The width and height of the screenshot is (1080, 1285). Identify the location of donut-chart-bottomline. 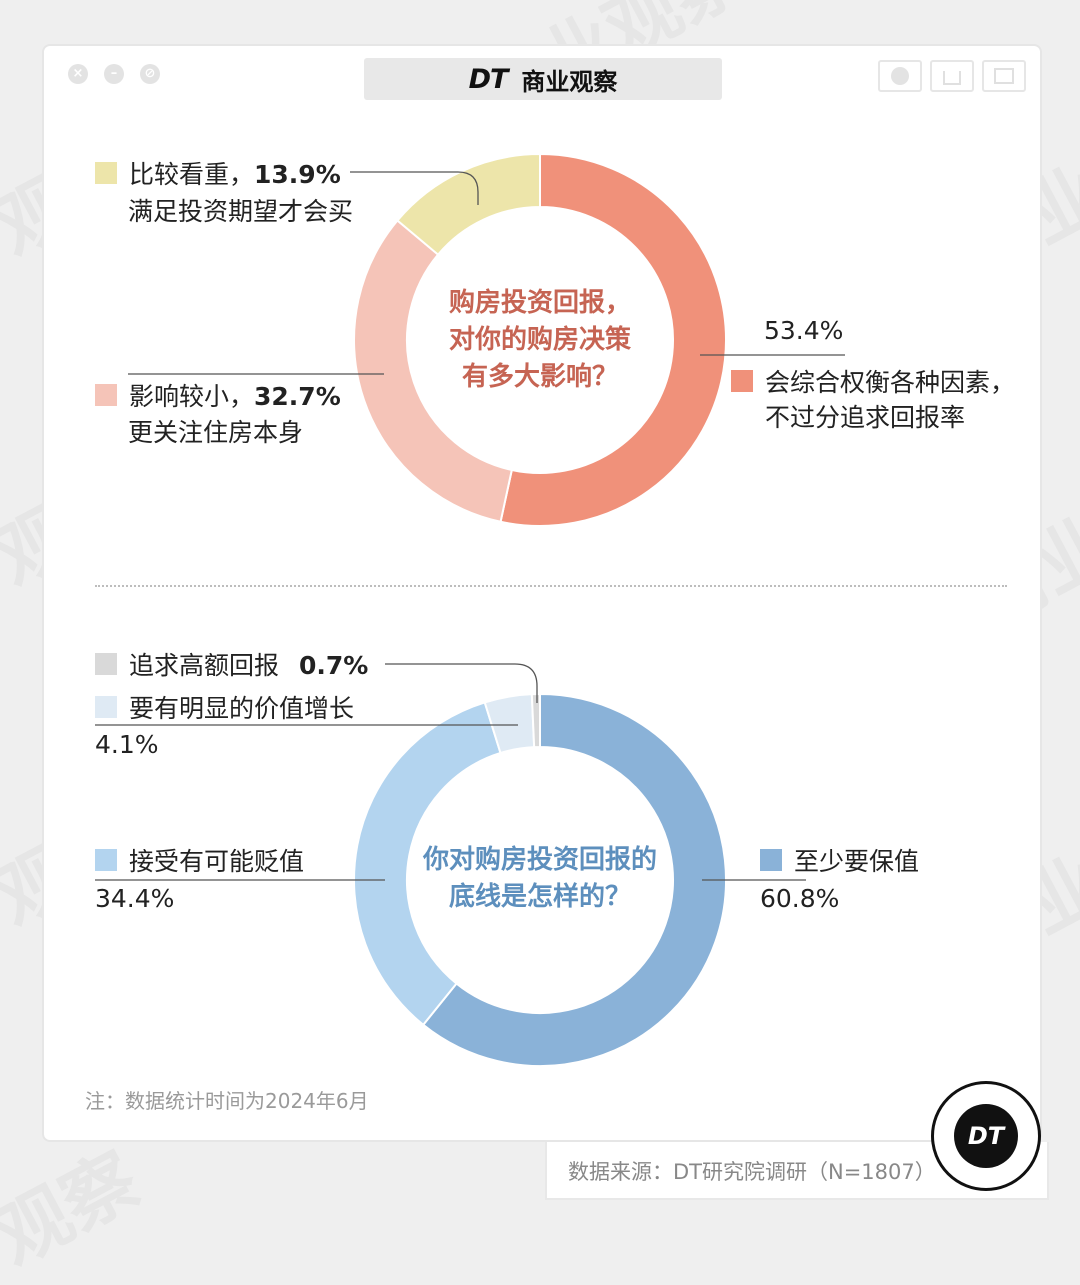
(540, 879).